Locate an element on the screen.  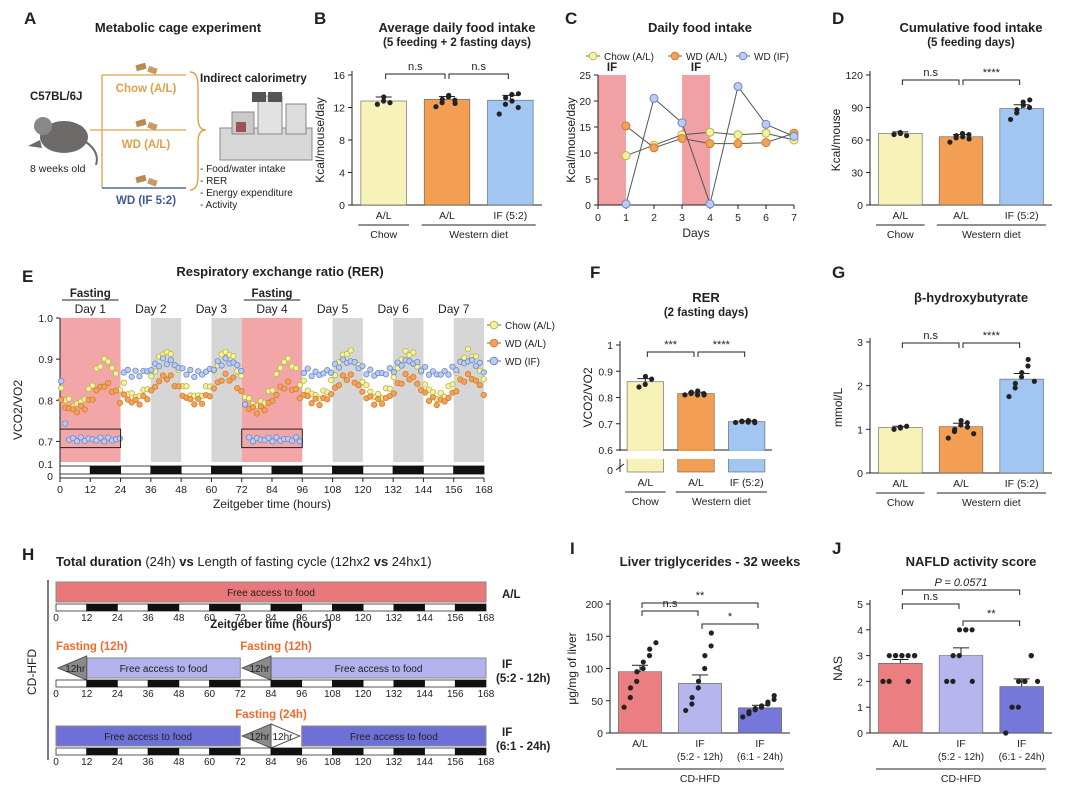
measure-item: - RER is located at coordinates (213, 181).